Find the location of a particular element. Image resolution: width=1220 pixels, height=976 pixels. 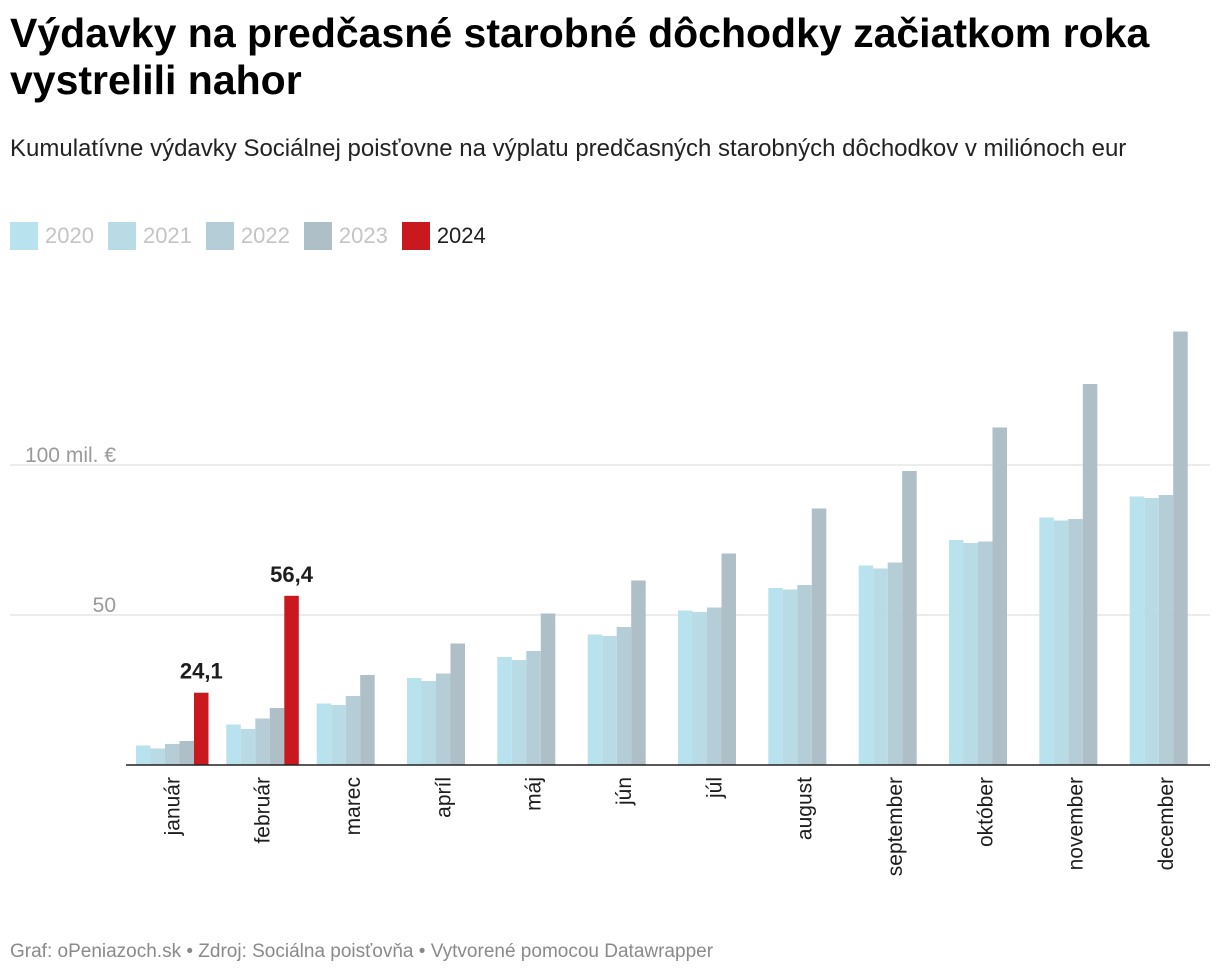

bar-2022-máj is located at coordinates (533, 708).